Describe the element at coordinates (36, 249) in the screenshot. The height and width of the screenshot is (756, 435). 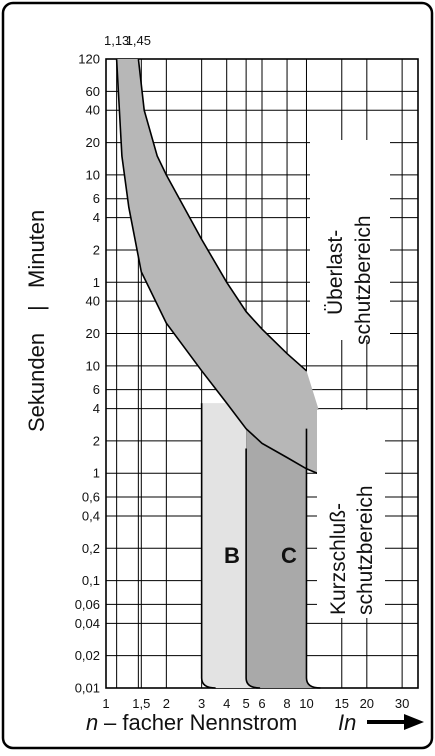
I see `y-axis-label-minutes: Minuten` at that location.